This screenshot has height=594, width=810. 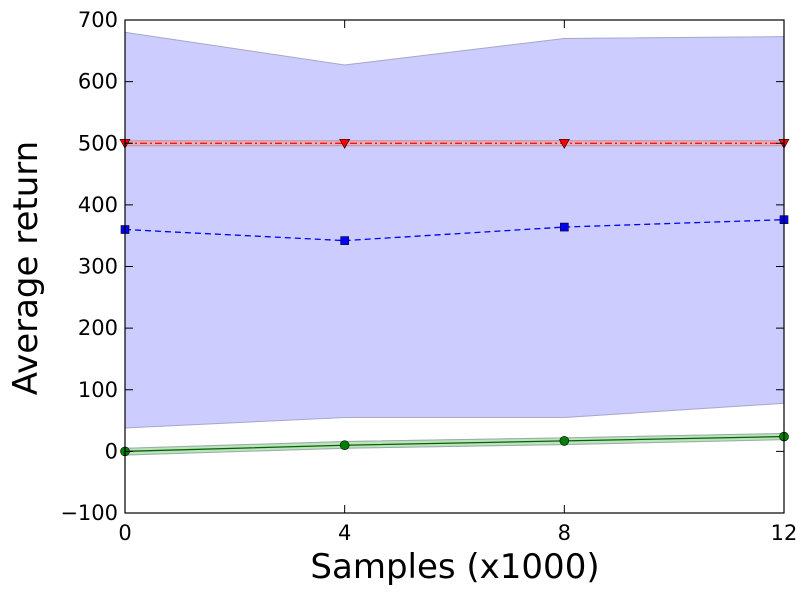 I want to click on y-tick-label: 500, so click(x=98, y=143).